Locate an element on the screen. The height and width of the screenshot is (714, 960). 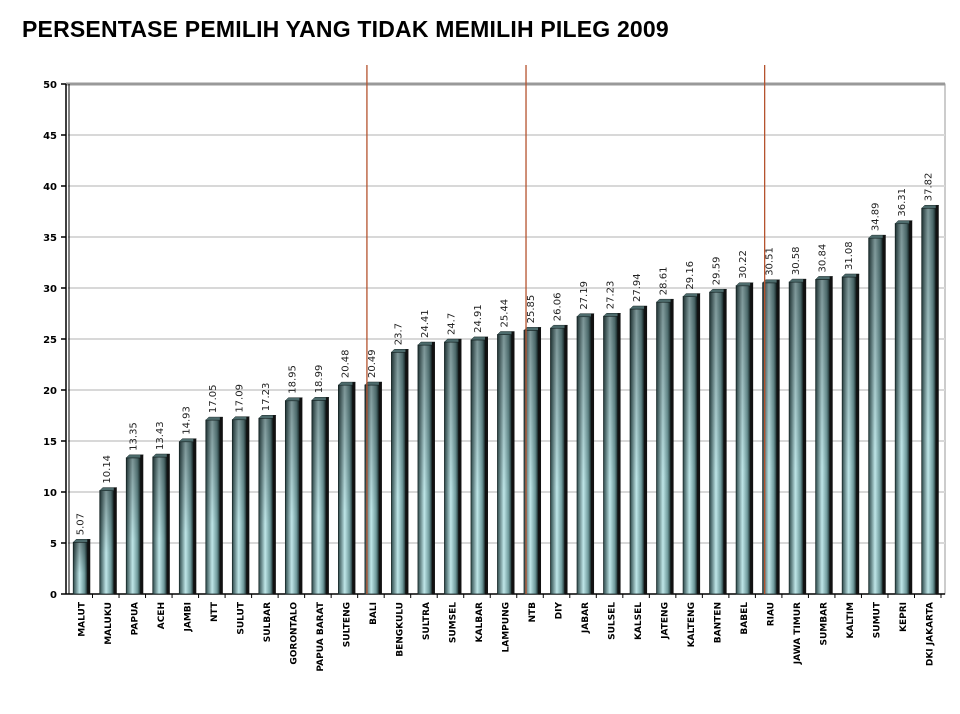
y-tick-label: 15 is located at coordinates (50, 442).